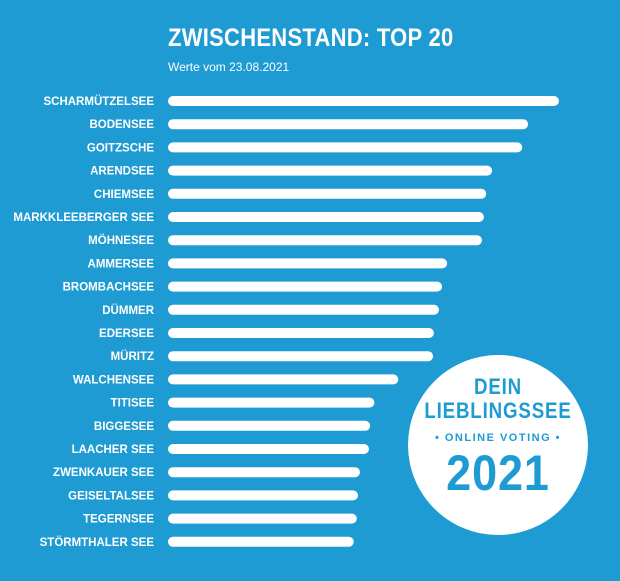 The height and width of the screenshot is (581, 620). What do you see at coordinates (109, 288) in the screenshot?
I see `category-label: BROMBACHSEE` at bounding box center [109, 288].